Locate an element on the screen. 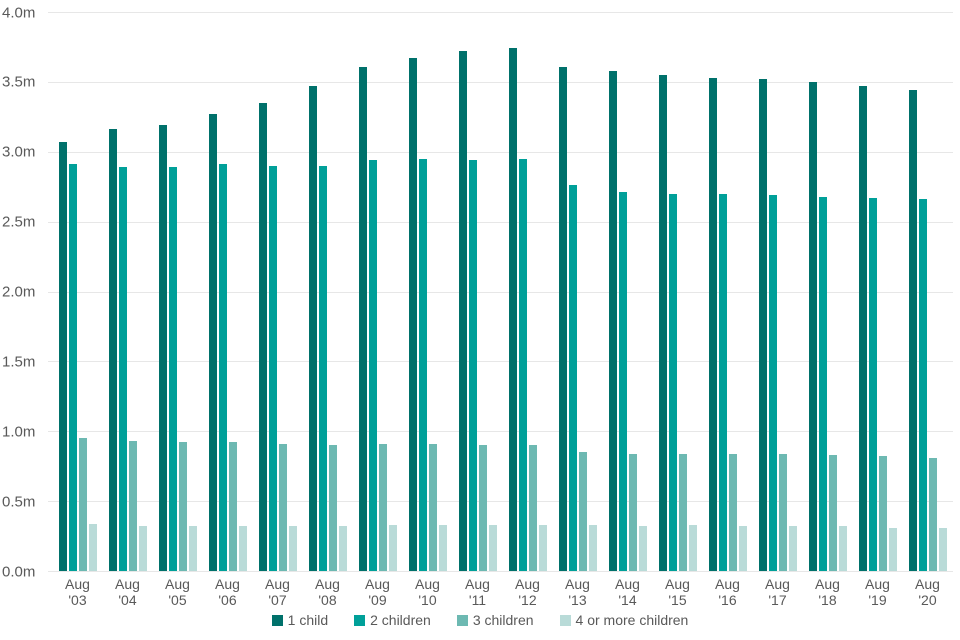  y-axis-tick-label: 2.5m is located at coordinates (19, 222).